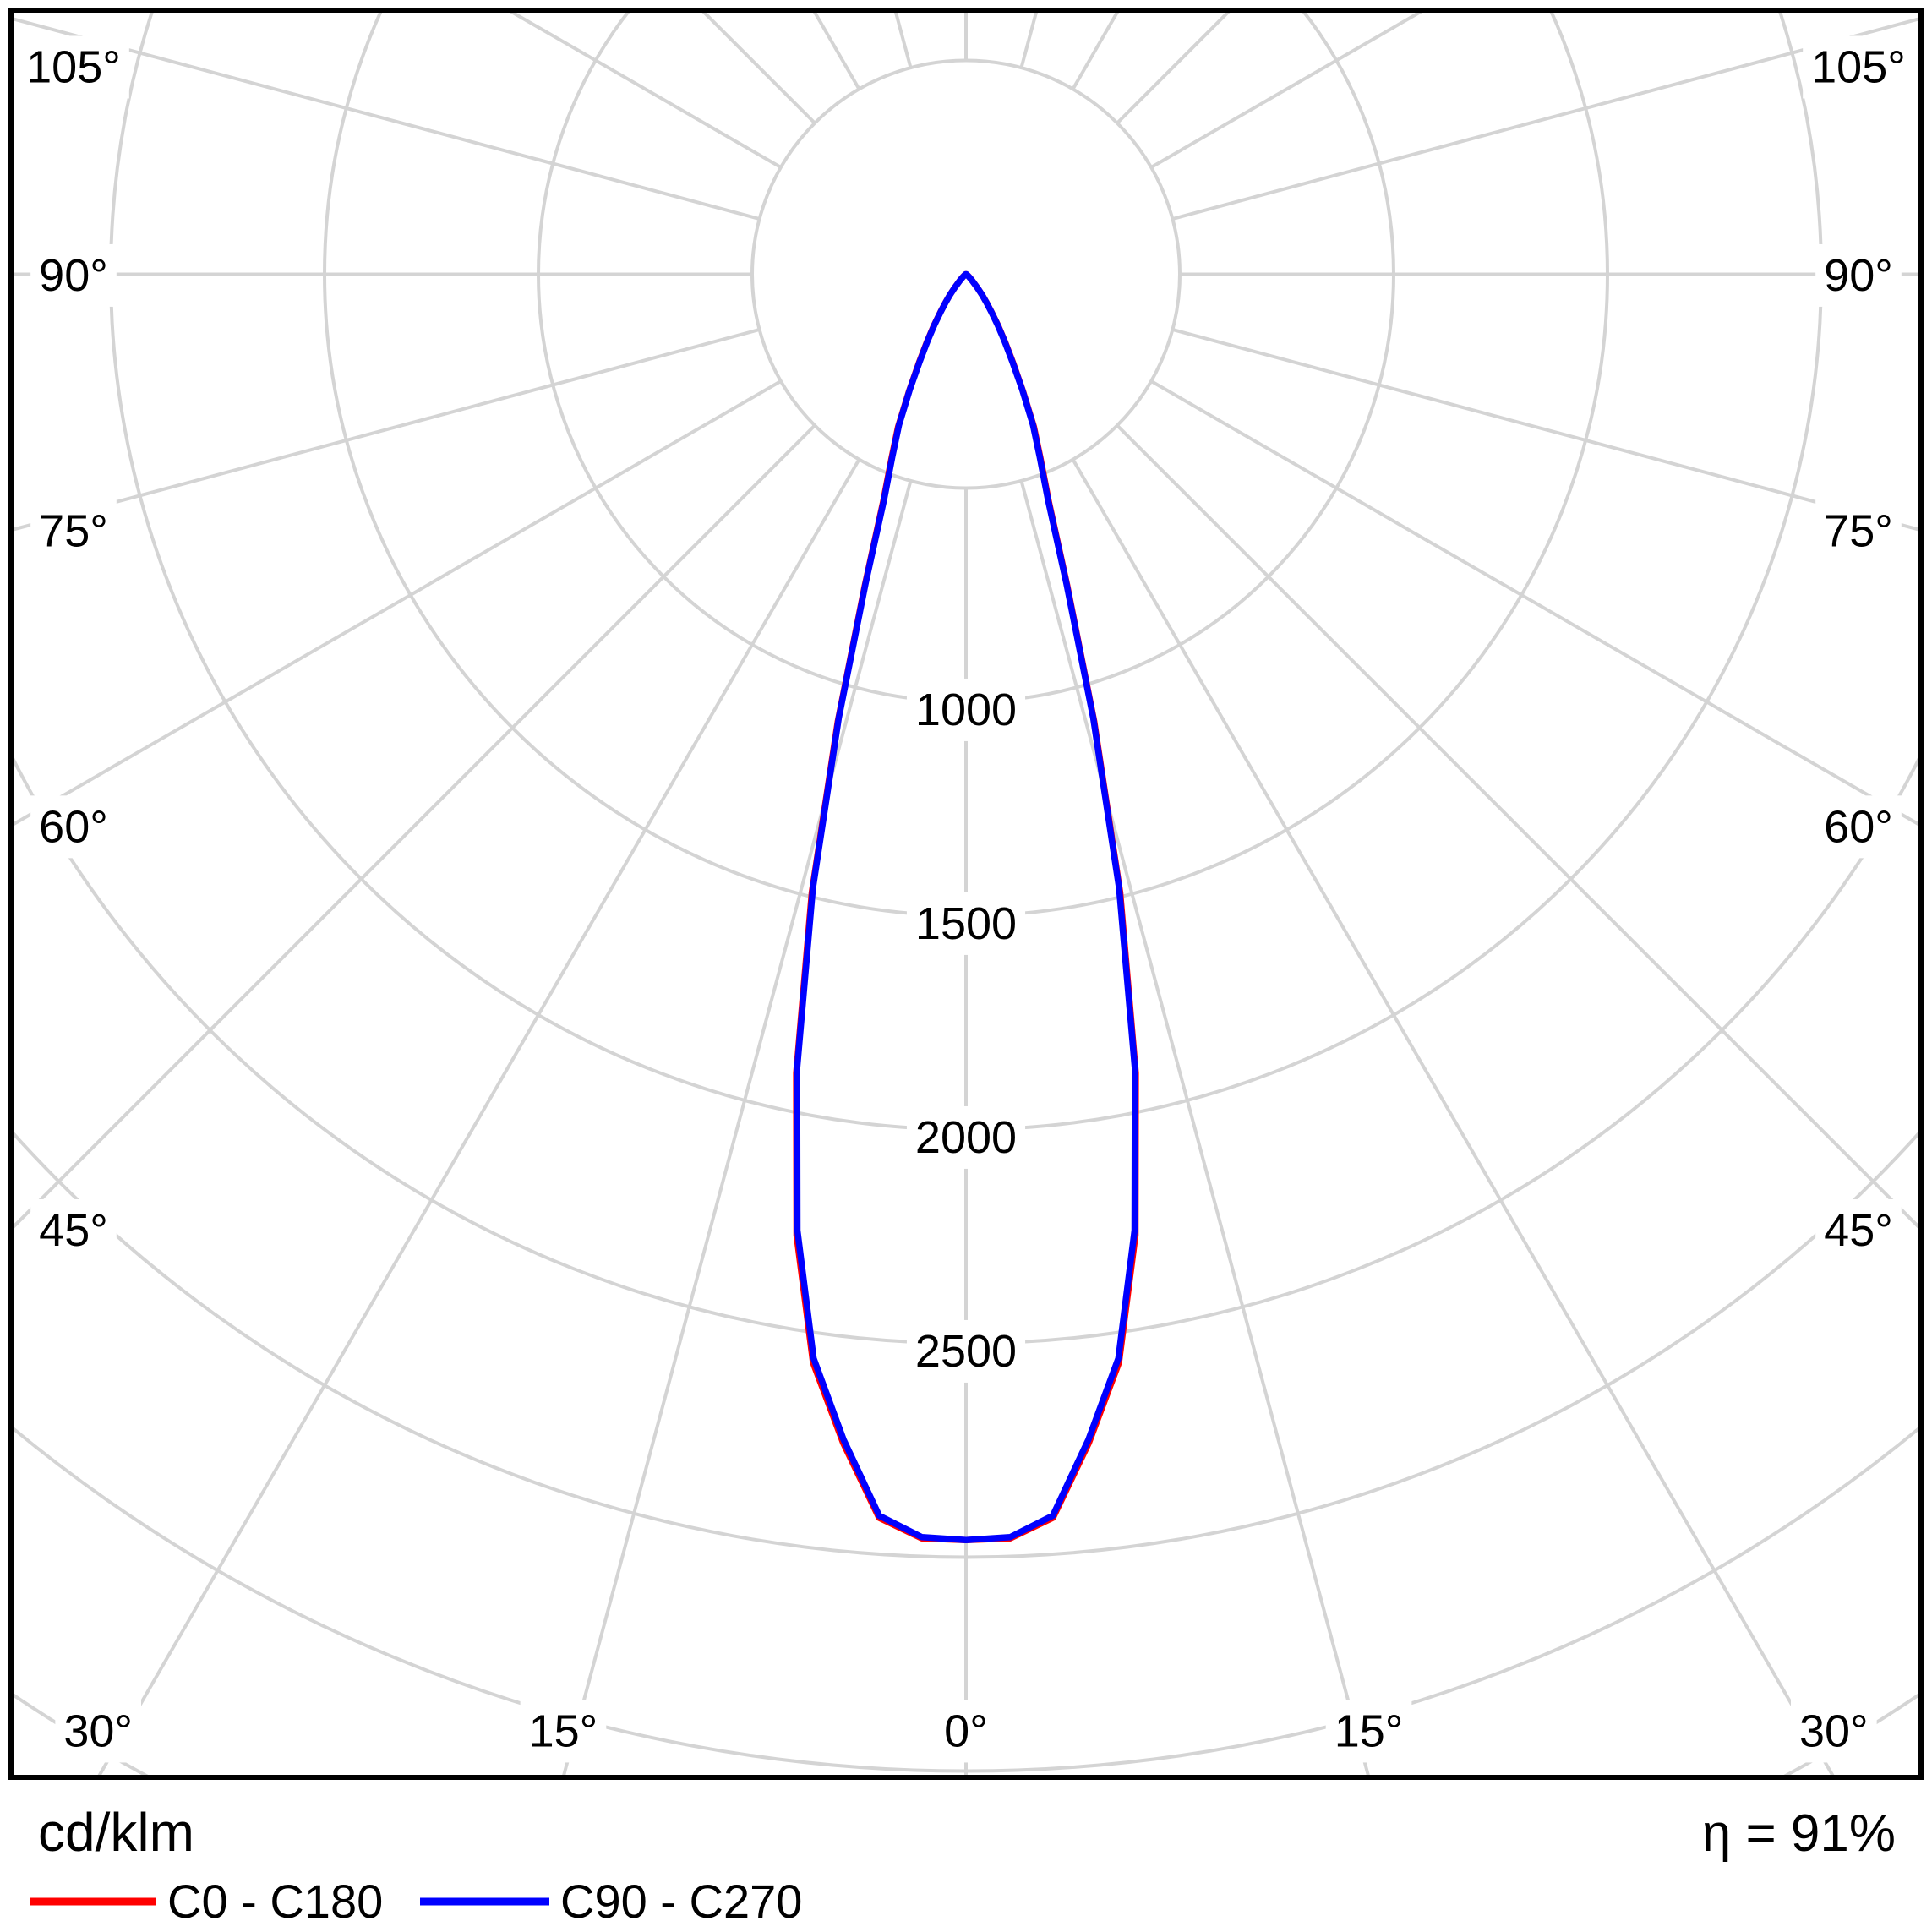 This screenshot has width=1932, height=1932. I want to click on legend-label-c0-c180: C0 - C180, so click(275, 1901).